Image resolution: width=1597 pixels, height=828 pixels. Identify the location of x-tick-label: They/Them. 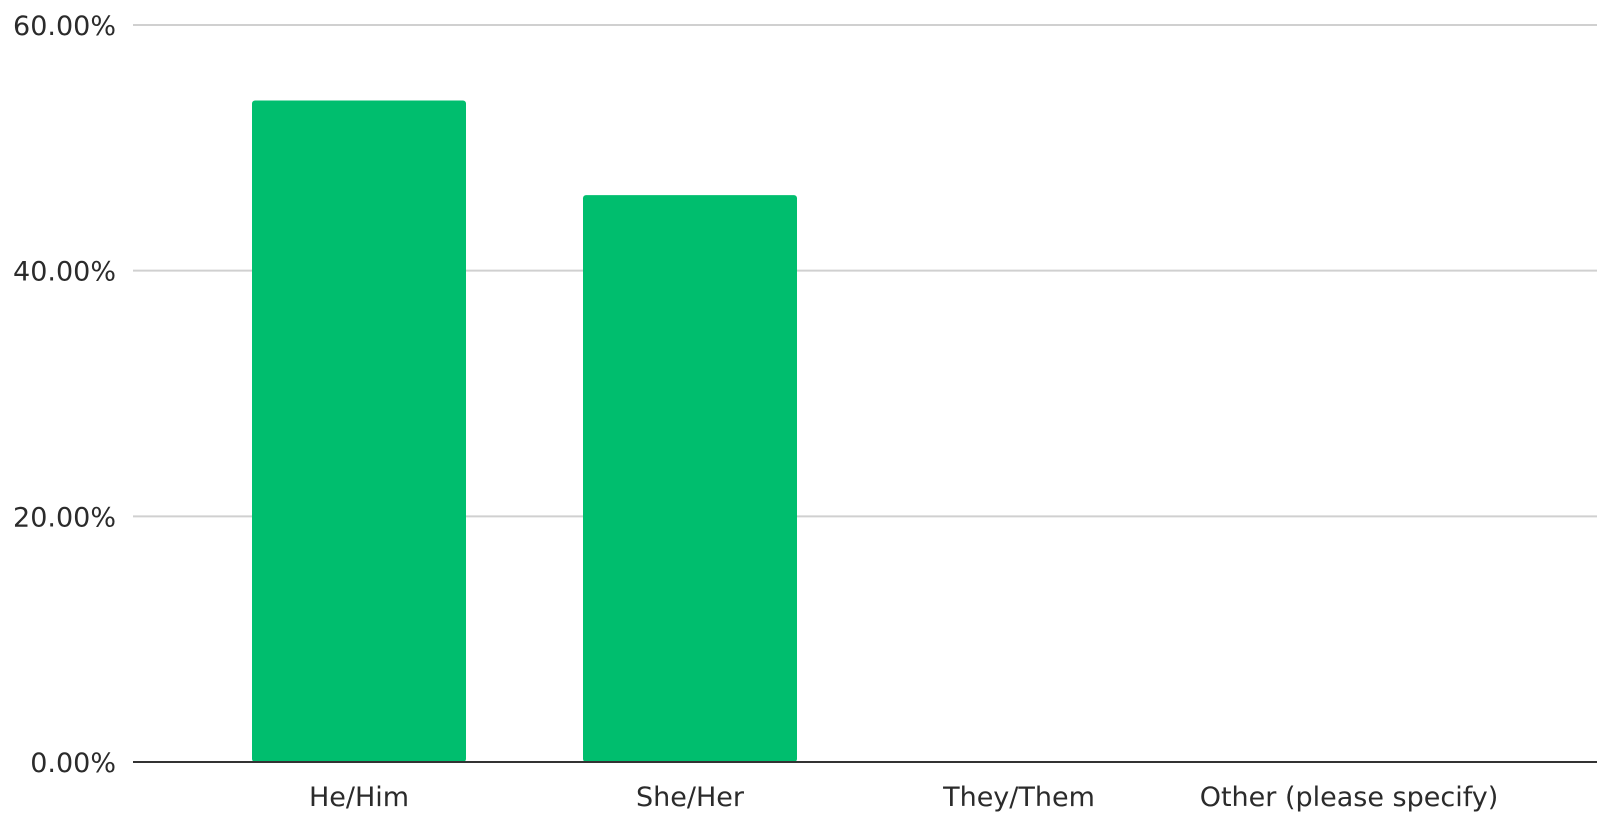
(1018, 797).